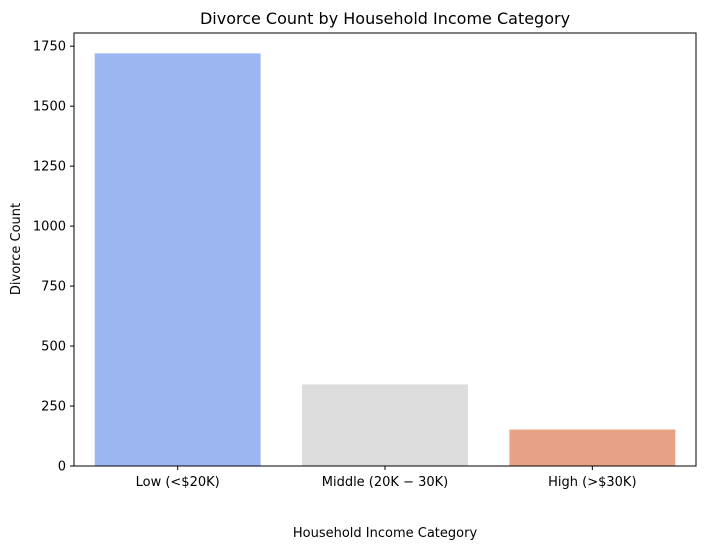  What do you see at coordinates (16, 249) in the screenshot?
I see `y-axis-label: Divorce Count` at bounding box center [16, 249].